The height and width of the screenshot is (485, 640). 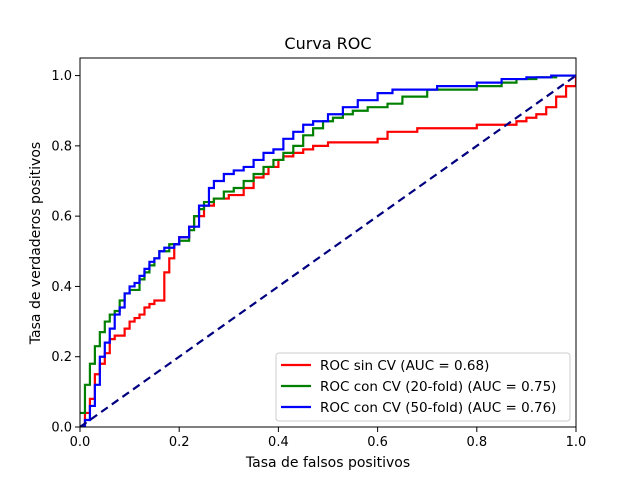 What do you see at coordinates (328, 438) in the screenshot?
I see `x-axis-ticks: 0.0 0.2 0.4 0.6 0.8 1.0` at bounding box center [328, 438].